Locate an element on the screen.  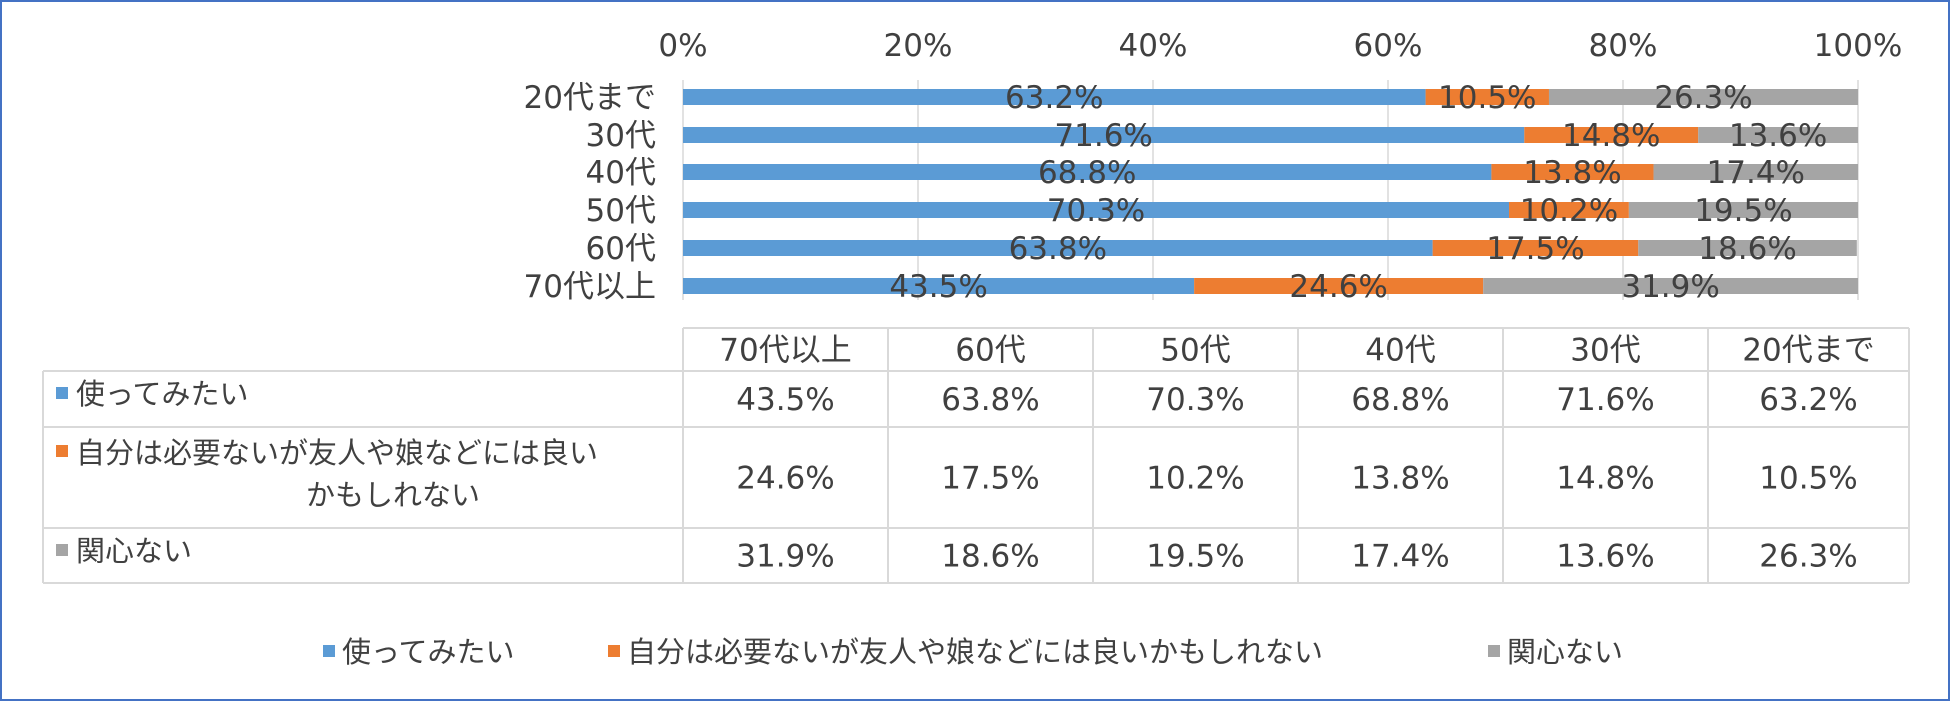
table-cell: 68.8% is located at coordinates (1400, 400).